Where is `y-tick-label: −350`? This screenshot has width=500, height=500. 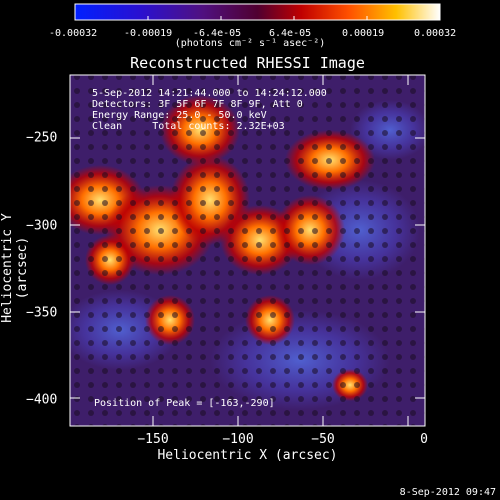 y-tick-label: −350 is located at coordinates (42, 313).